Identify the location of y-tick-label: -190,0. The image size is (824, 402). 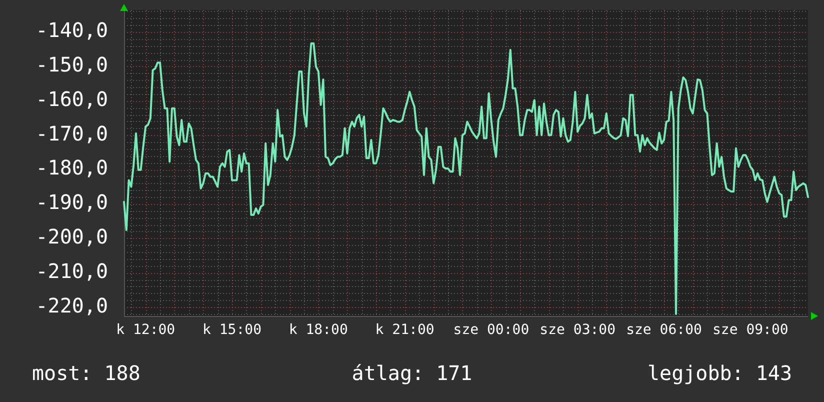
(72, 202).